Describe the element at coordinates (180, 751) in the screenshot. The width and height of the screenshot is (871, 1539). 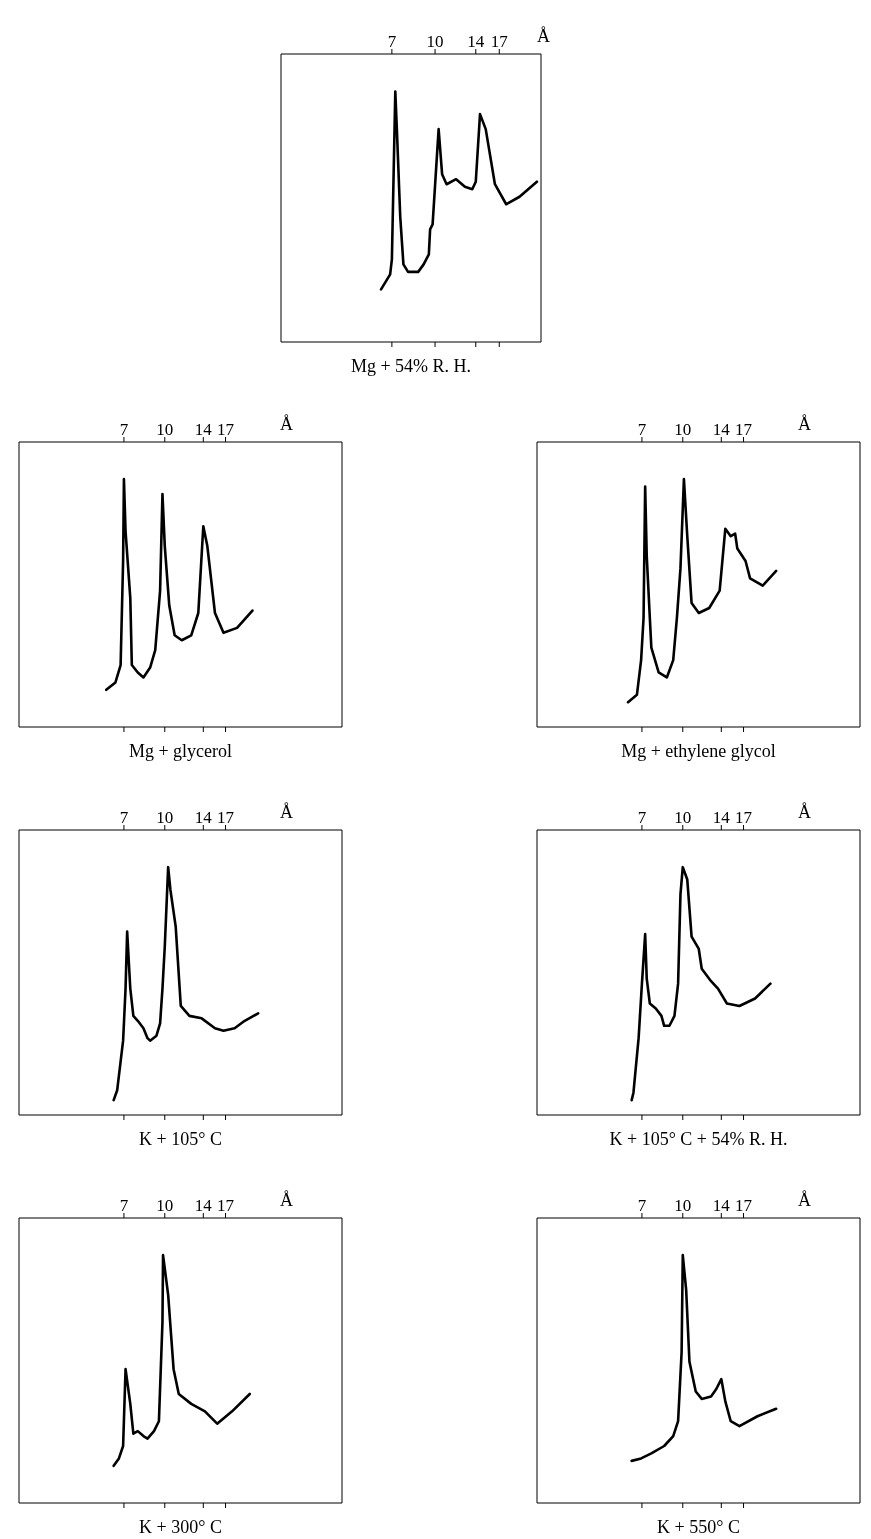
I see `text: Mg + glycerol` at that location.